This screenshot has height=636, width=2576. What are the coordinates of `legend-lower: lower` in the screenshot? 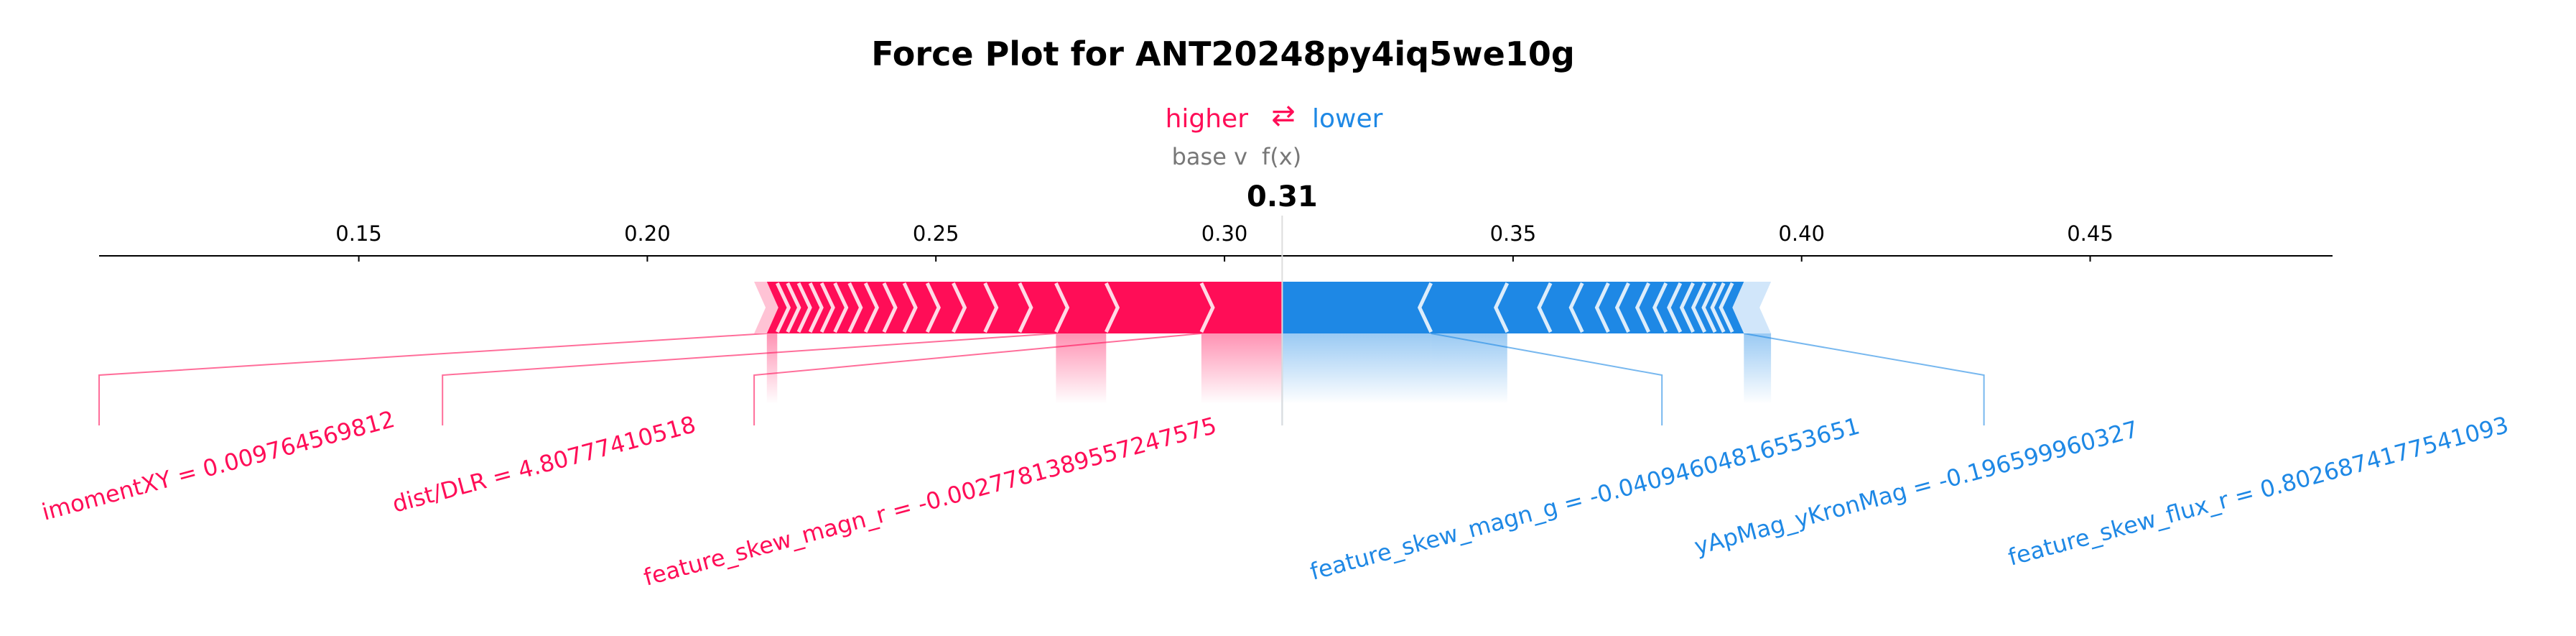 It's located at (1347, 119).